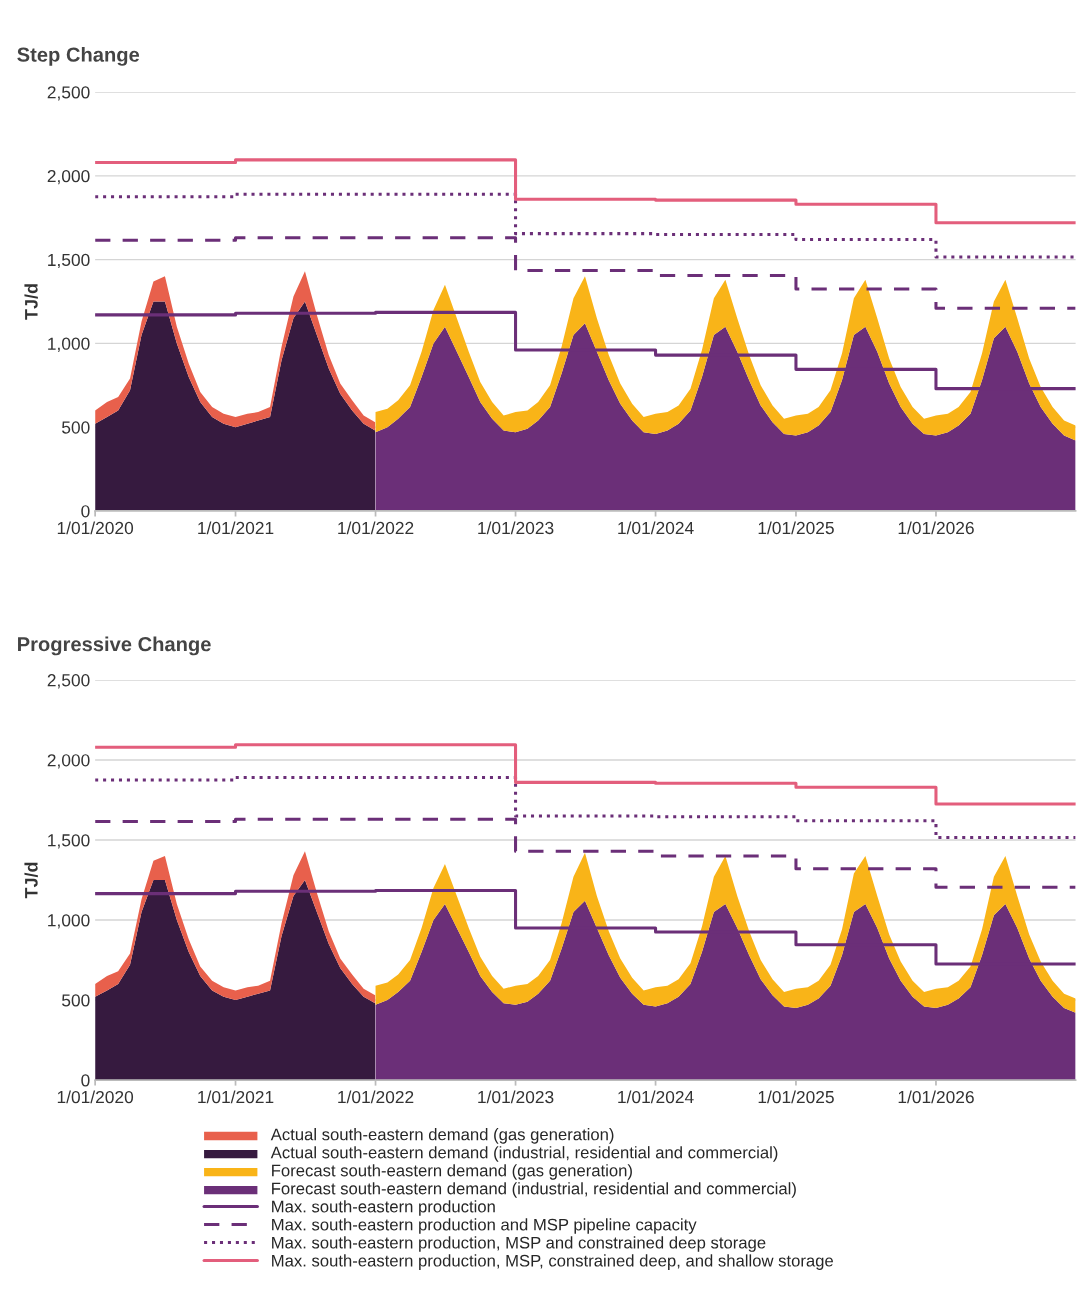 The image size is (1081, 1289). I want to click on legend-label: Max. south-eastern production, MSP and constrained deep storage, so click(519, 1244).